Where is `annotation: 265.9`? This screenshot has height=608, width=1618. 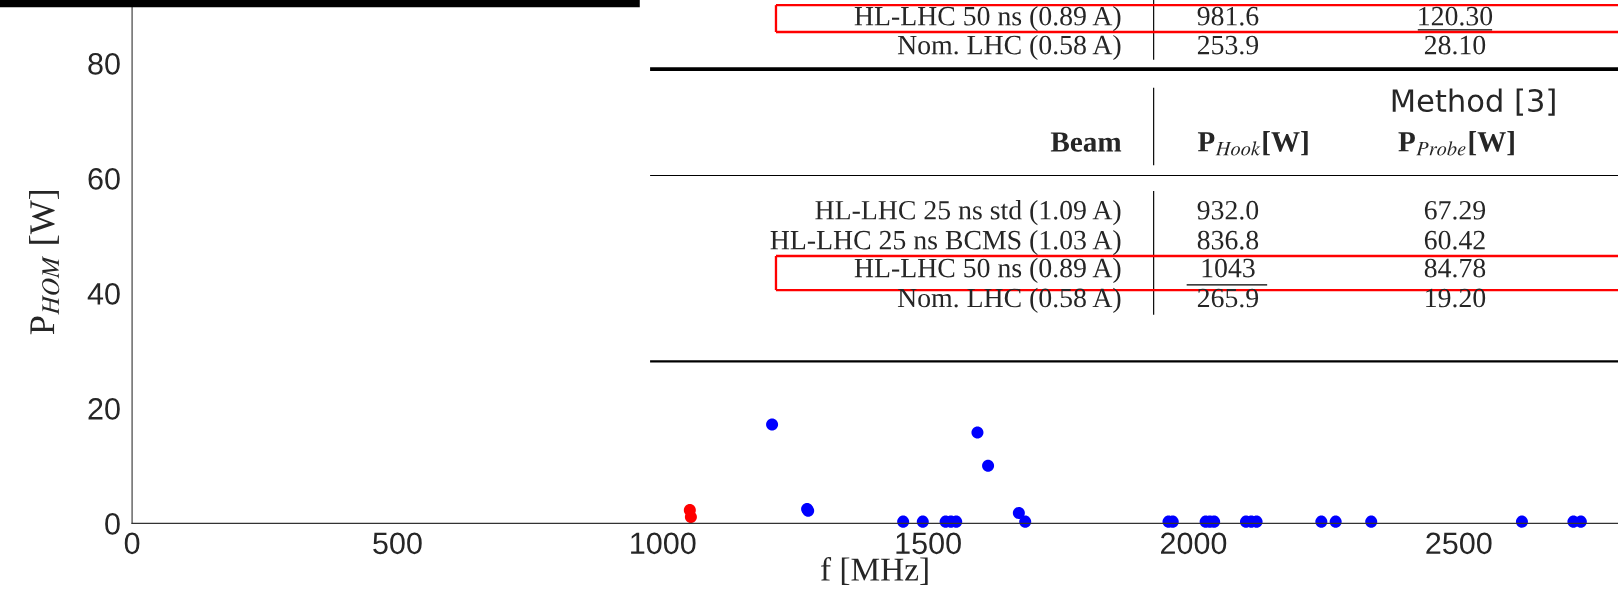 annotation: 265.9 is located at coordinates (1228, 298).